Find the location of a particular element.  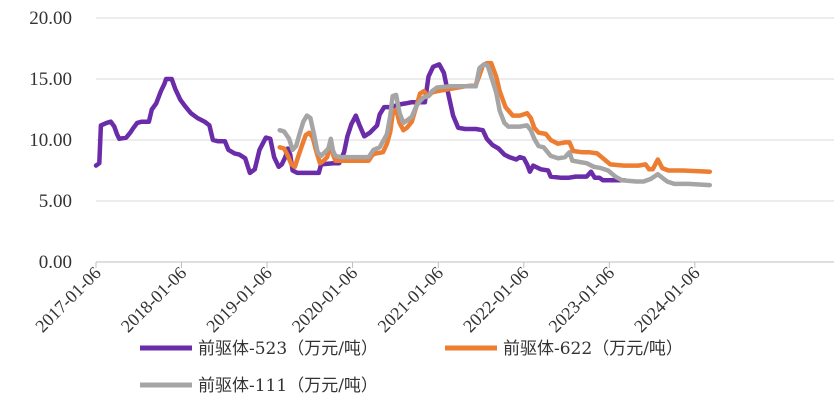

y-tick-label: 15.00 is located at coordinates (50, 79).